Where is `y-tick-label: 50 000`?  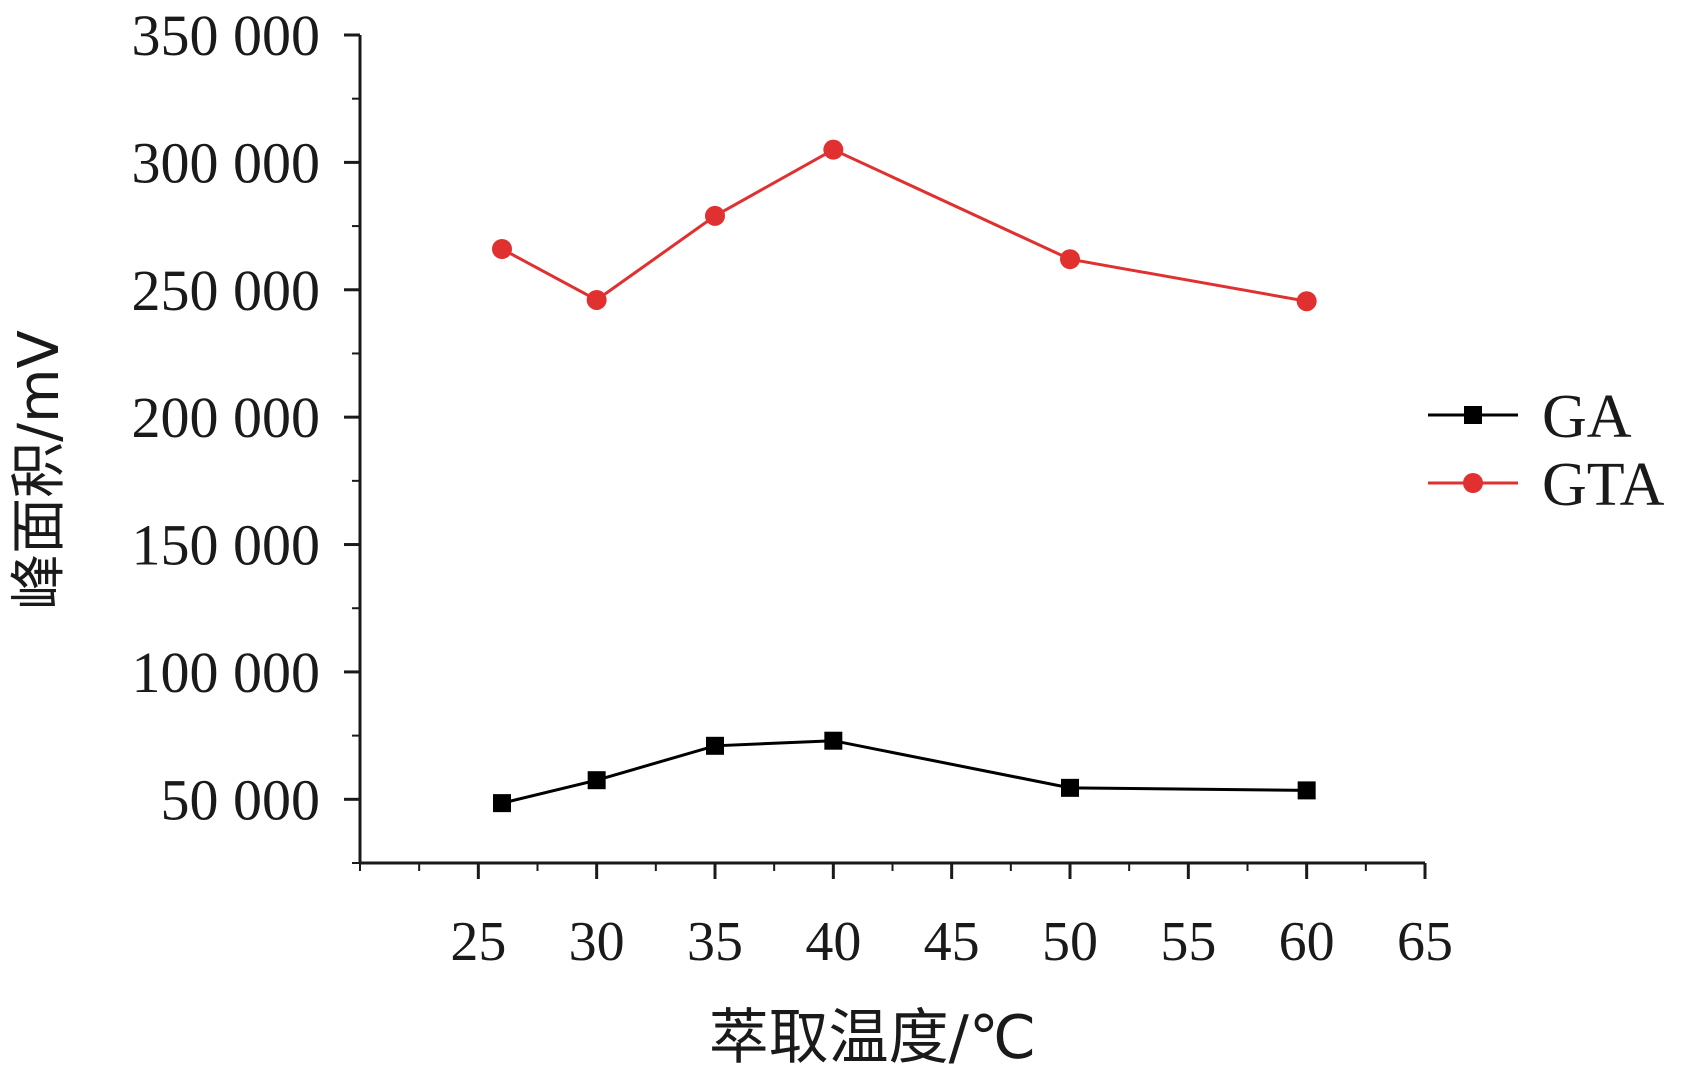 y-tick-label: 50 000 is located at coordinates (241, 799).